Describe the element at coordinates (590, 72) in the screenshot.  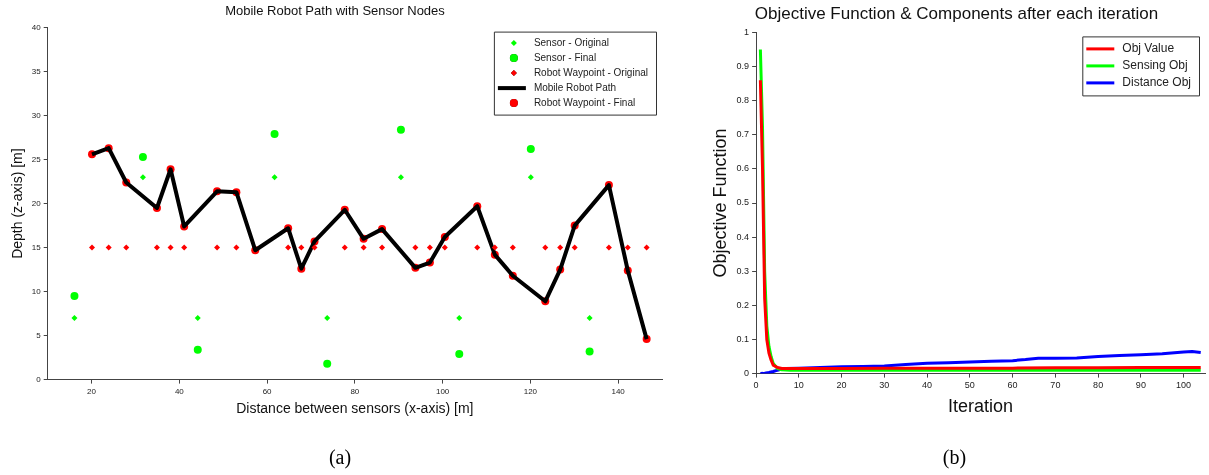
I see `legend-label: Robot Waypoint - Original` at that location.